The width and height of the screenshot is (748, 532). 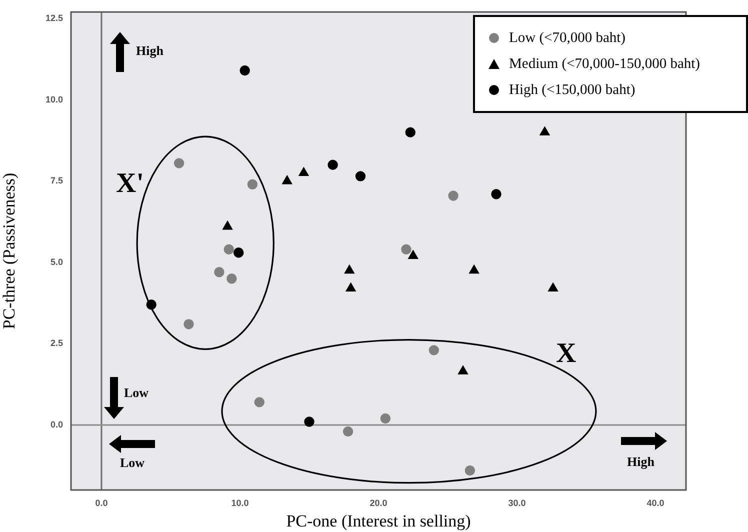 I want to click on x-tick-label: 0.0, so click(x=101, y=503).